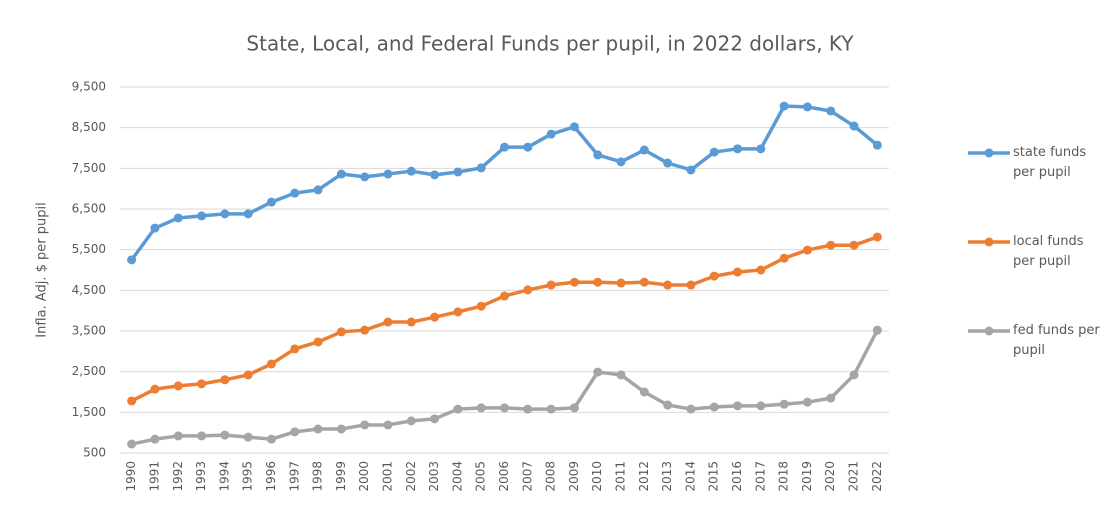 Image resolution: width=1105 pixels, height=519 pixels. I want to click on x-tick-label: 2015, so click(714, 476).